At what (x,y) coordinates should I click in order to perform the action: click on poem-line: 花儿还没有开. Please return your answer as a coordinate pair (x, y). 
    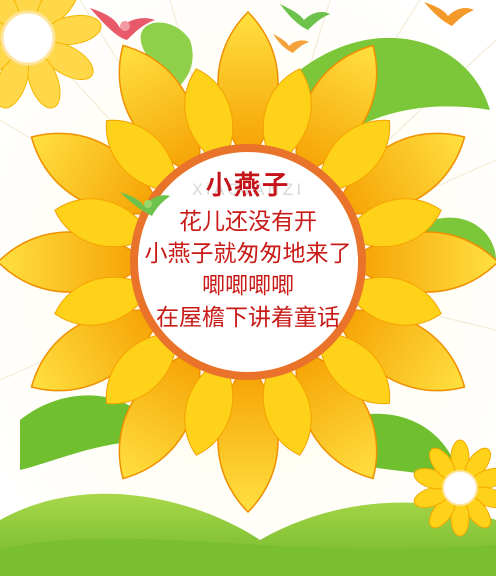
    Looking at the image, I should click on (248, 222).